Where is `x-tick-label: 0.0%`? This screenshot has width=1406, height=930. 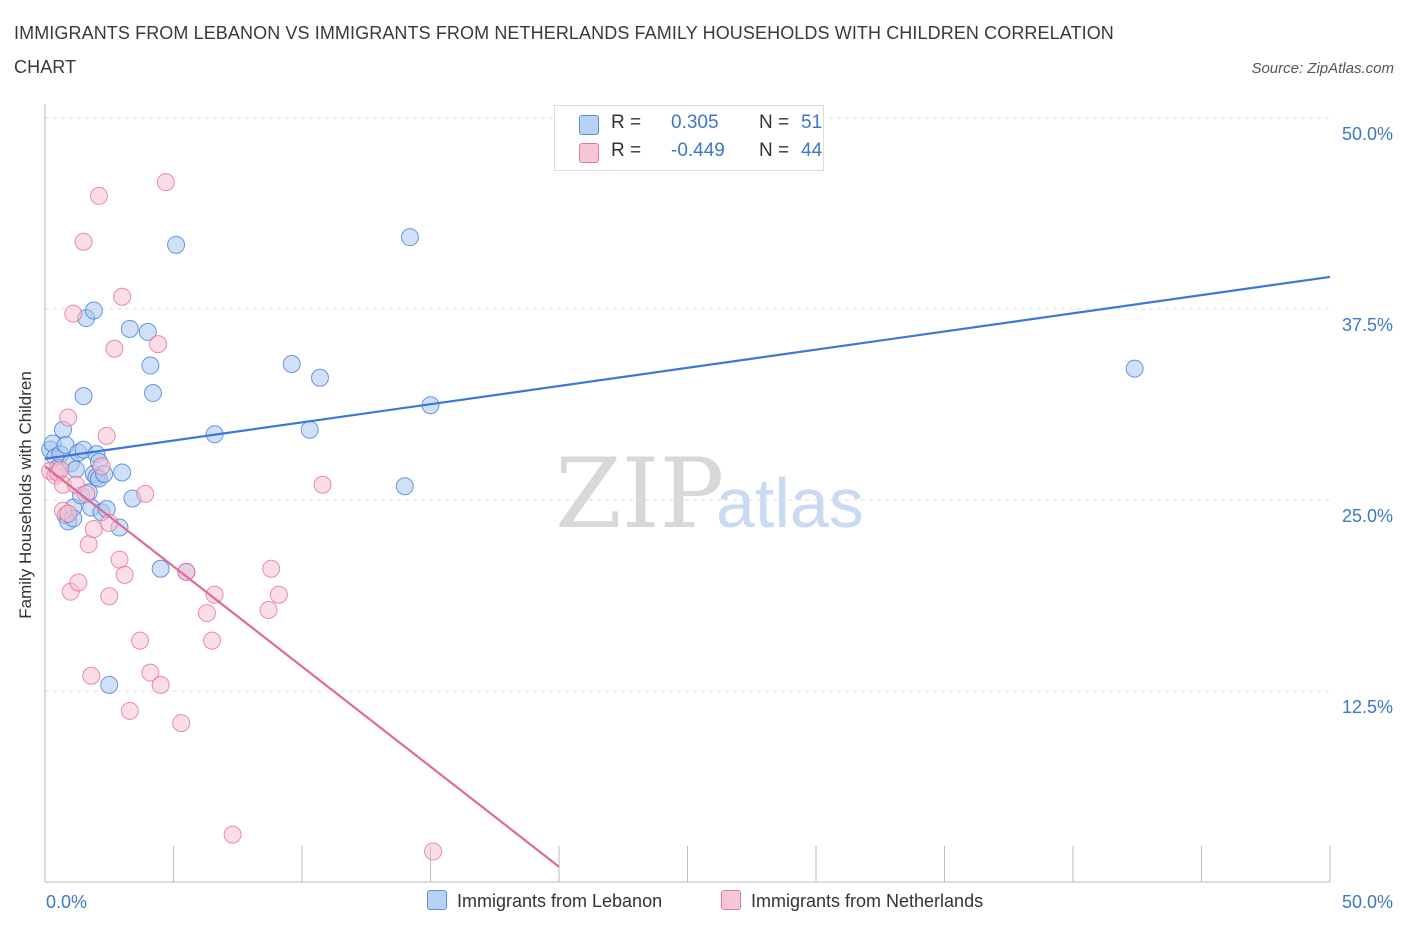 x-tick-label: 0.0% is located at coordinates (66, 902).